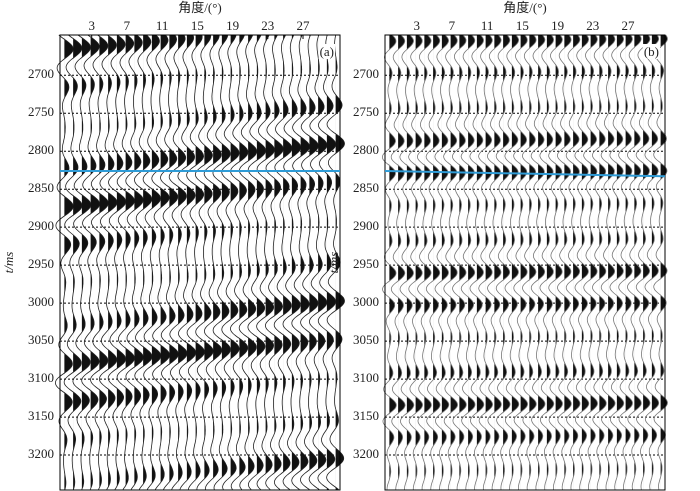 The image size is (700, 491). I want to click on x-tick-label: 11, so click(162, 25).